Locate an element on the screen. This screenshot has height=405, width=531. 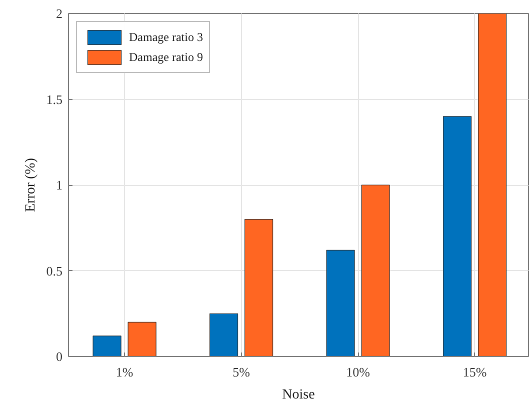
x-tick-label: 1% is located at coordinates (125, 372).